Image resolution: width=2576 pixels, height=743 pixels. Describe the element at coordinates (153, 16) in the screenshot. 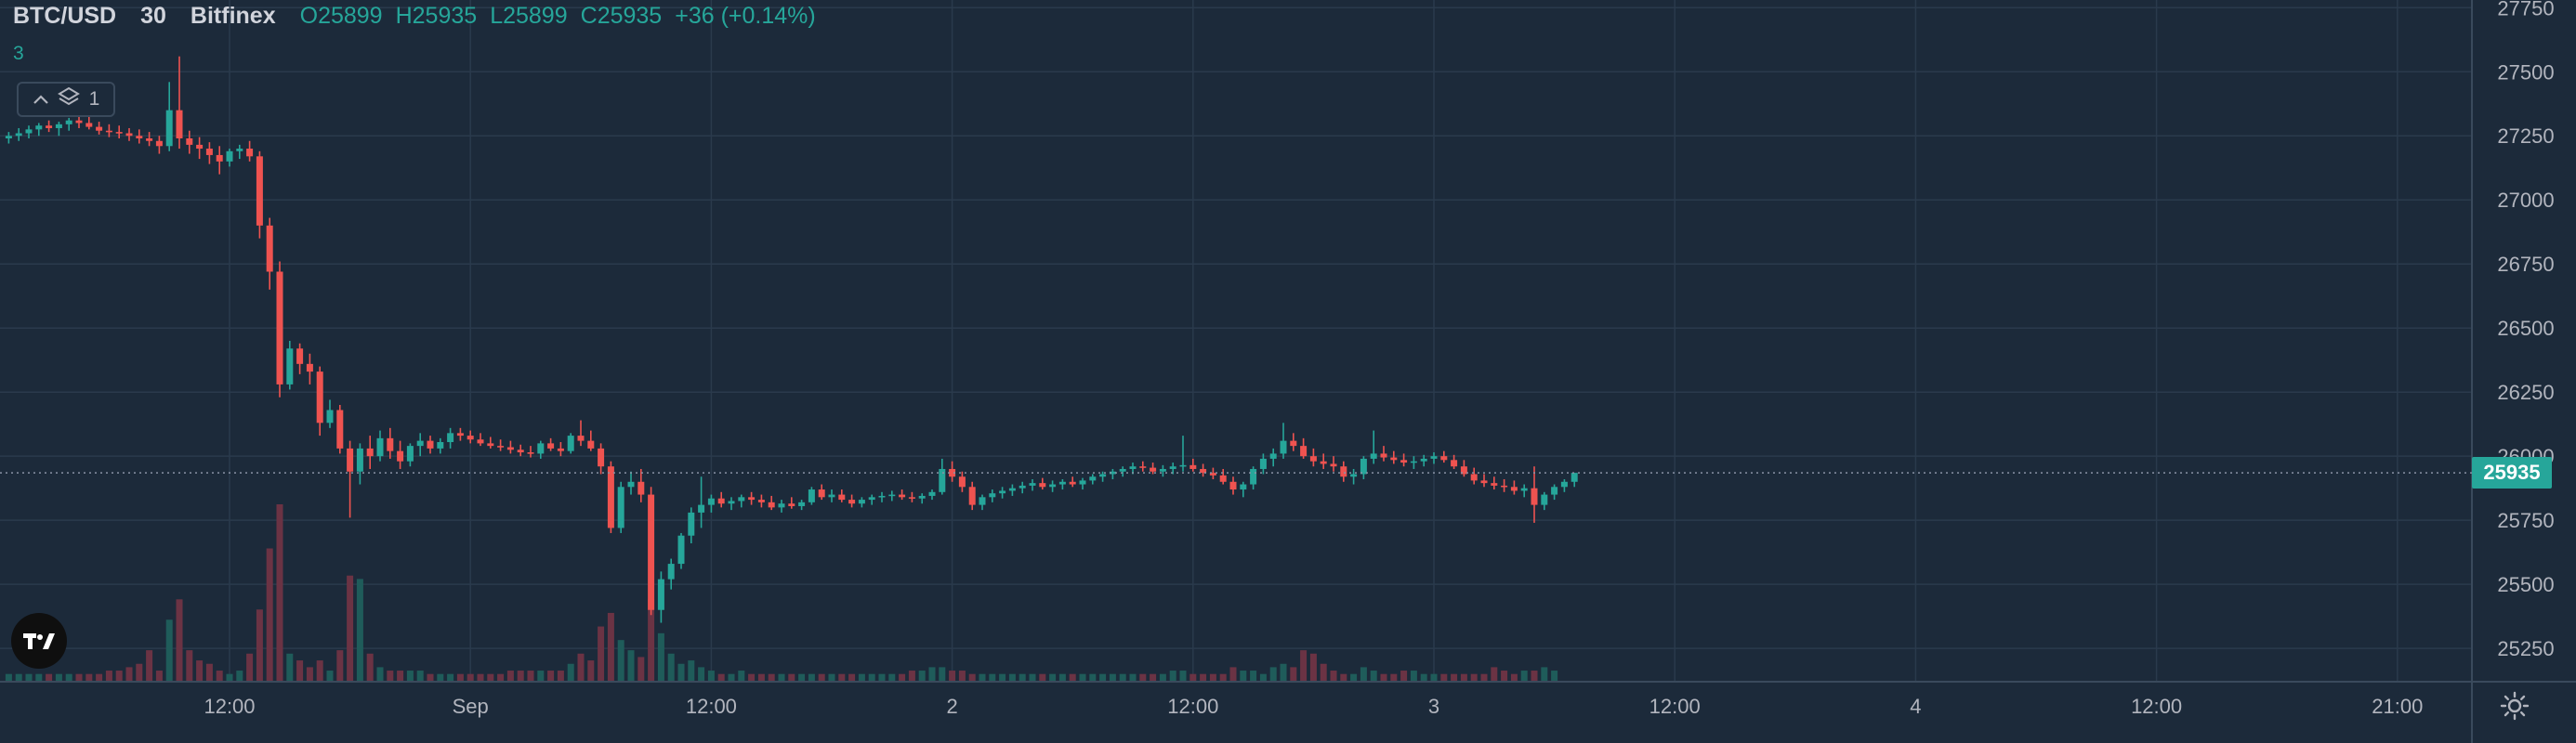

I see `interval-label: 30` at that location.